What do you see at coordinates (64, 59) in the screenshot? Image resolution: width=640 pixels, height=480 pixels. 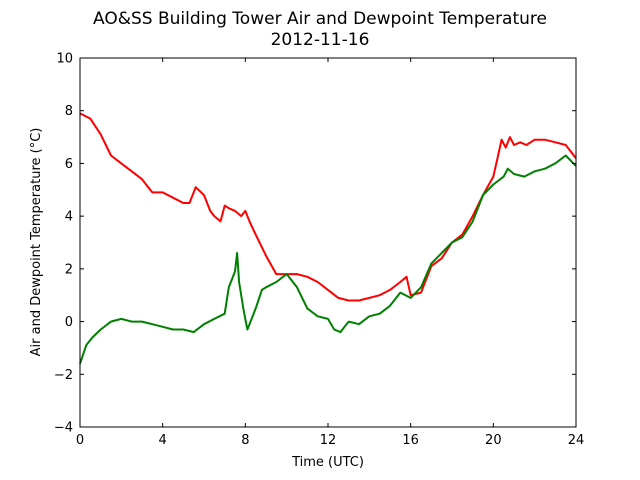 I see `y-tick-label: 10` at bounding box center [64, 59].